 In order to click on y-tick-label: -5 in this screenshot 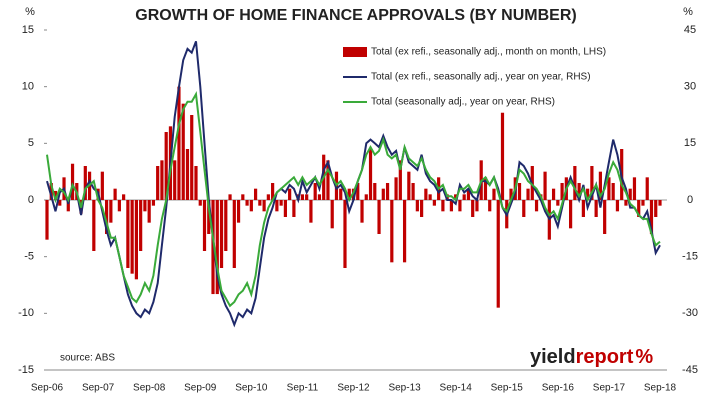, I will do `click(29, 257)`.